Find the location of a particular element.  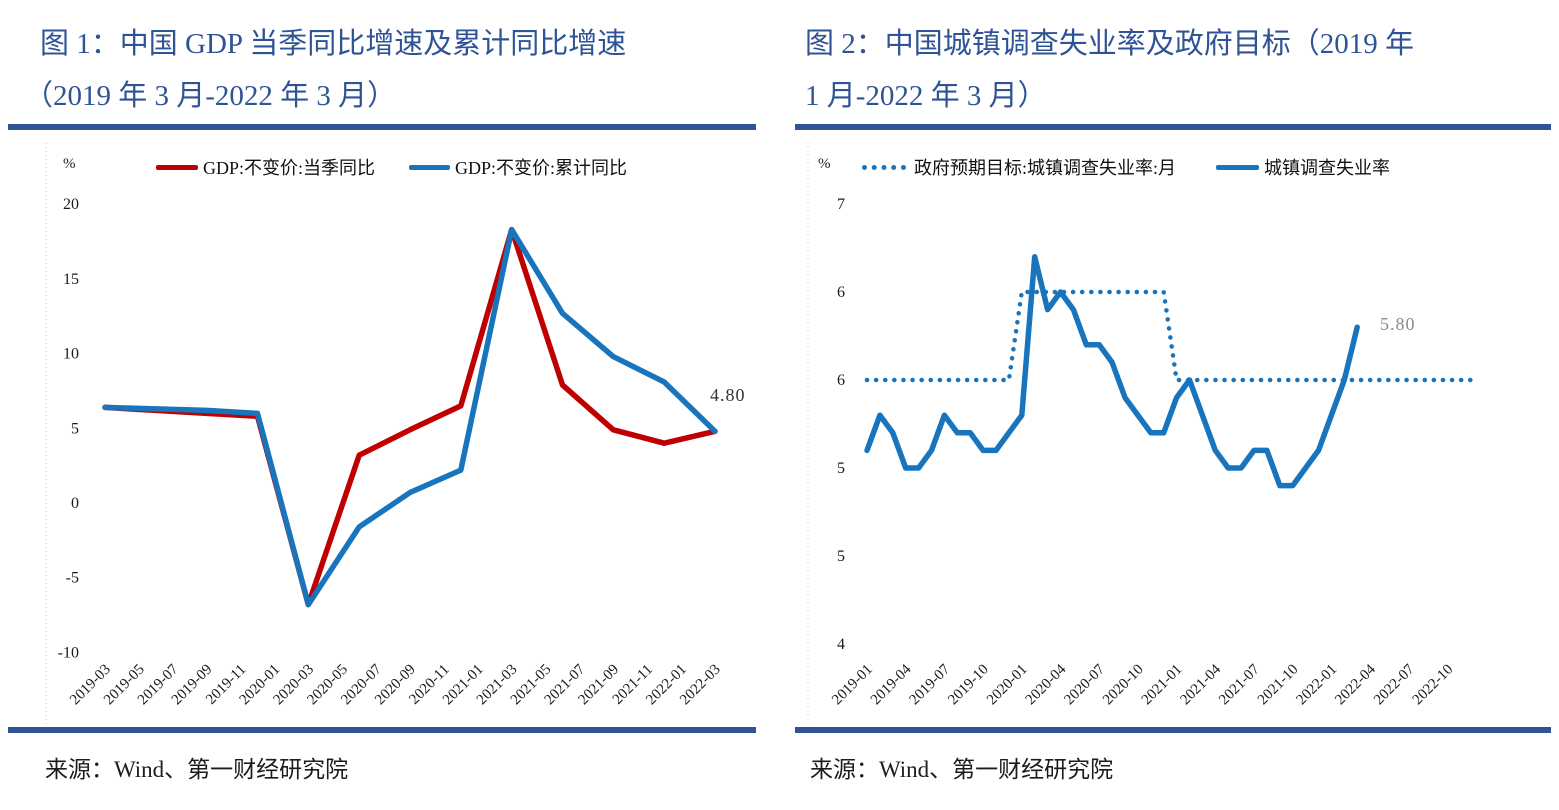

svg-text: 2019-07 is located at coordinates (930, 684).